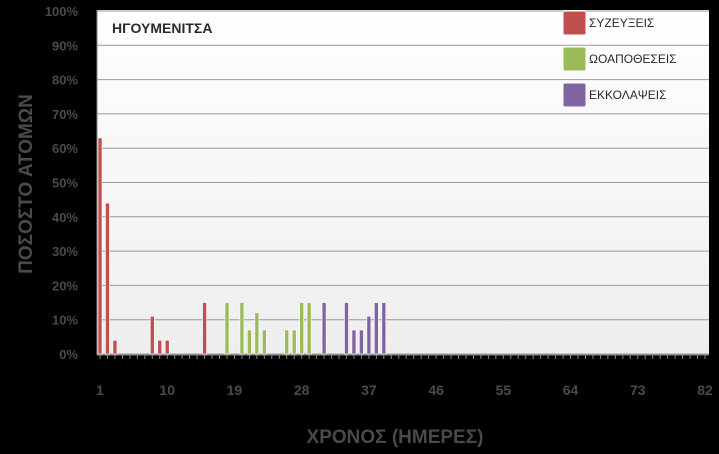 The image size is (719, 454). Describe the element at coordinates (633, 59) in the screenshot. I see `legend-label: ΩΟΑΠΟΘΕΣΕΙΣ` at that location.